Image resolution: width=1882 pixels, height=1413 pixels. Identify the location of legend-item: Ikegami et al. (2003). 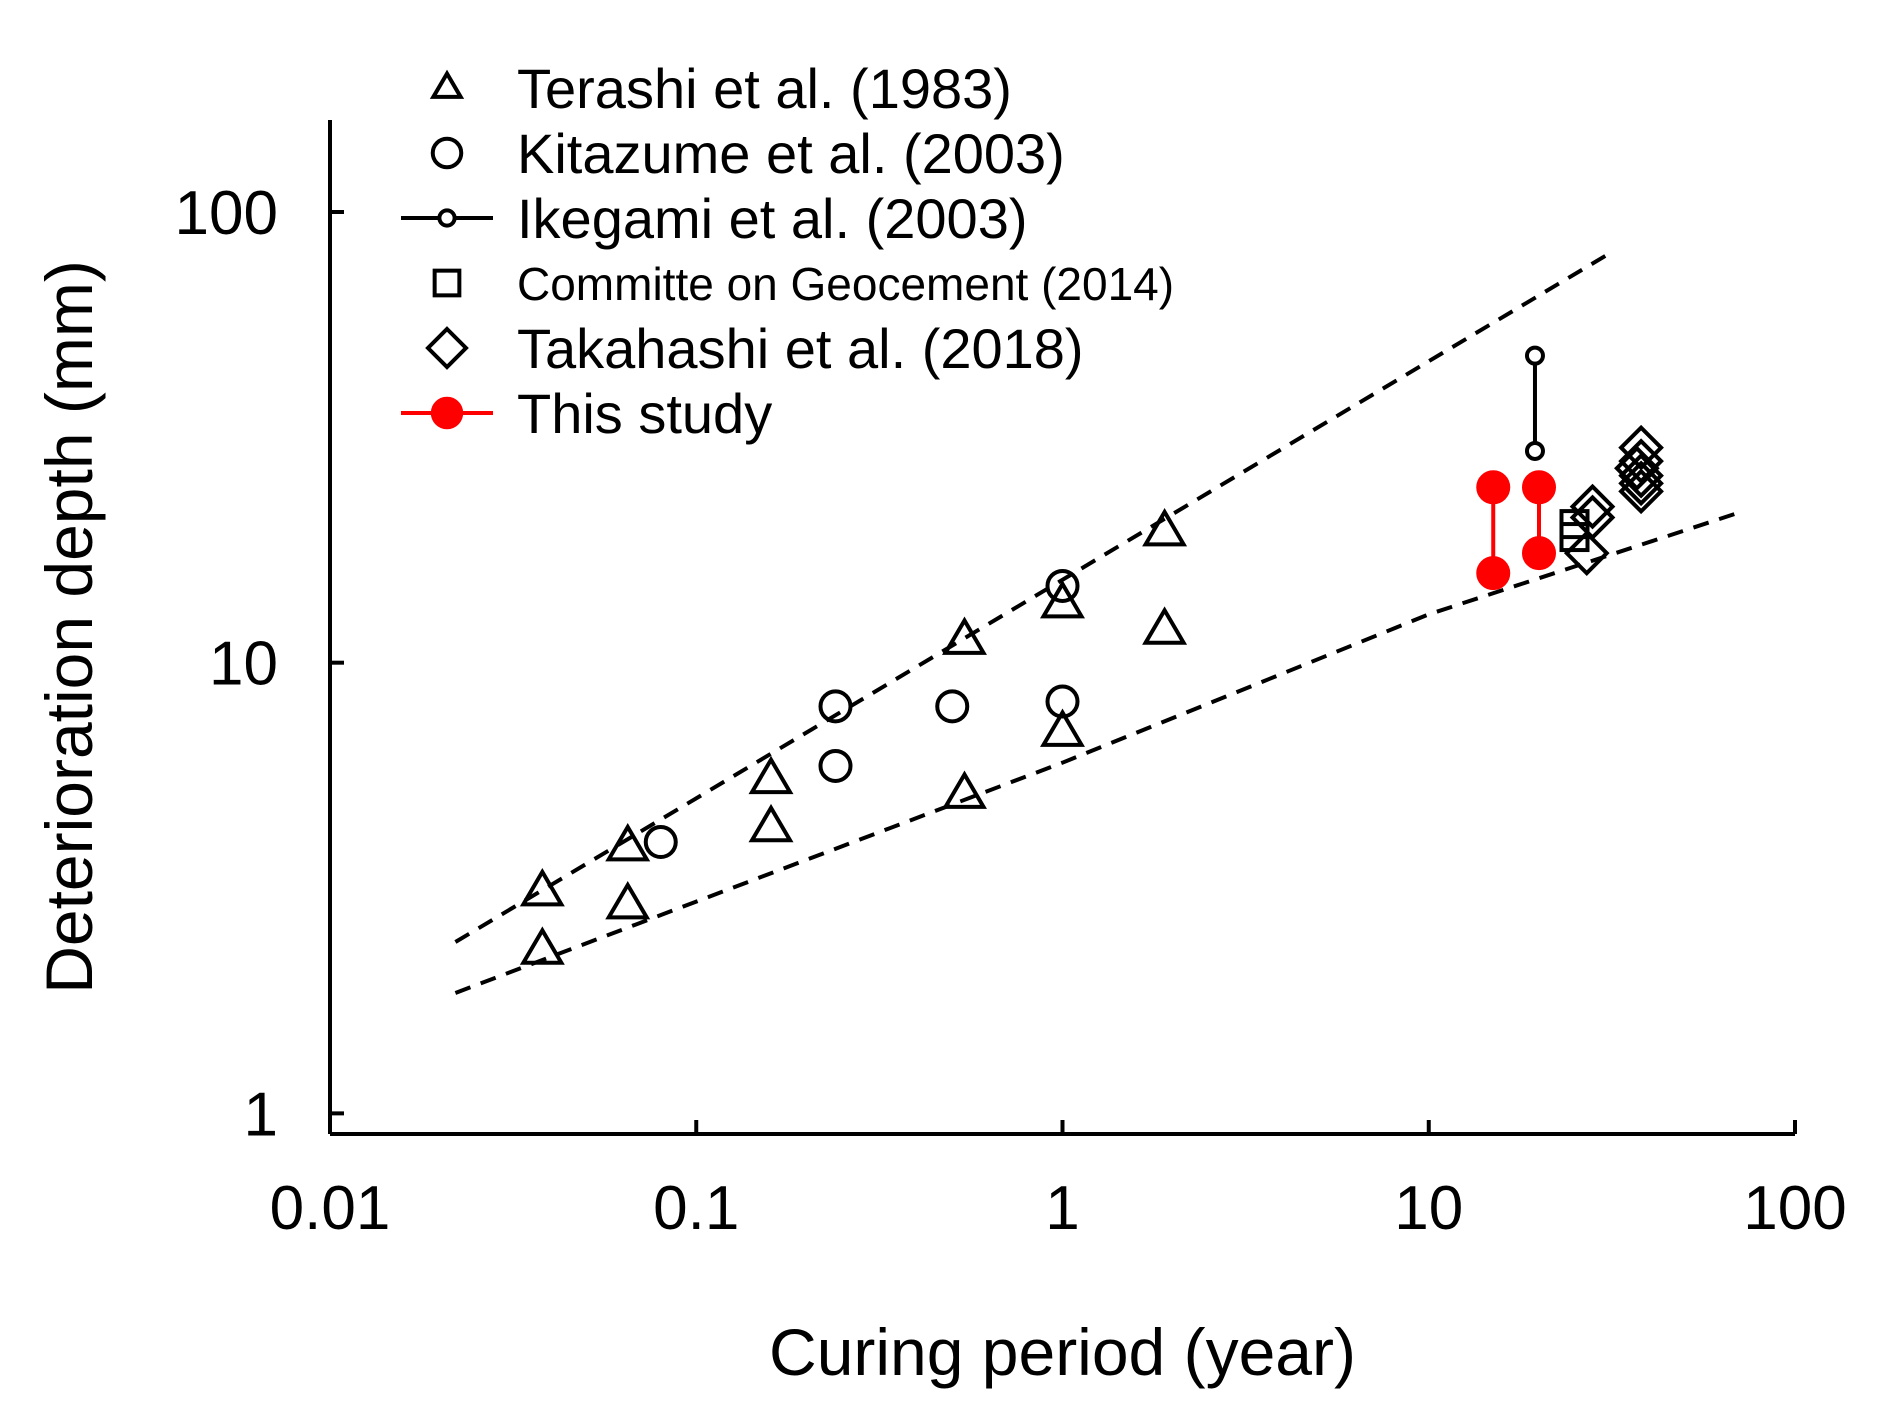
(714, 218).